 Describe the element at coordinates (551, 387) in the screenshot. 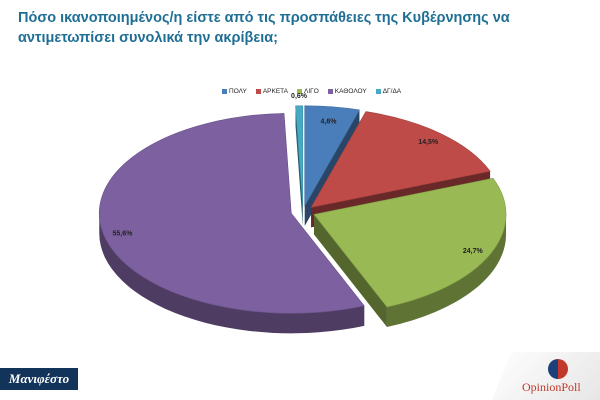

I see `opinionpoll-logo-text: OpinionPoll` at that location.